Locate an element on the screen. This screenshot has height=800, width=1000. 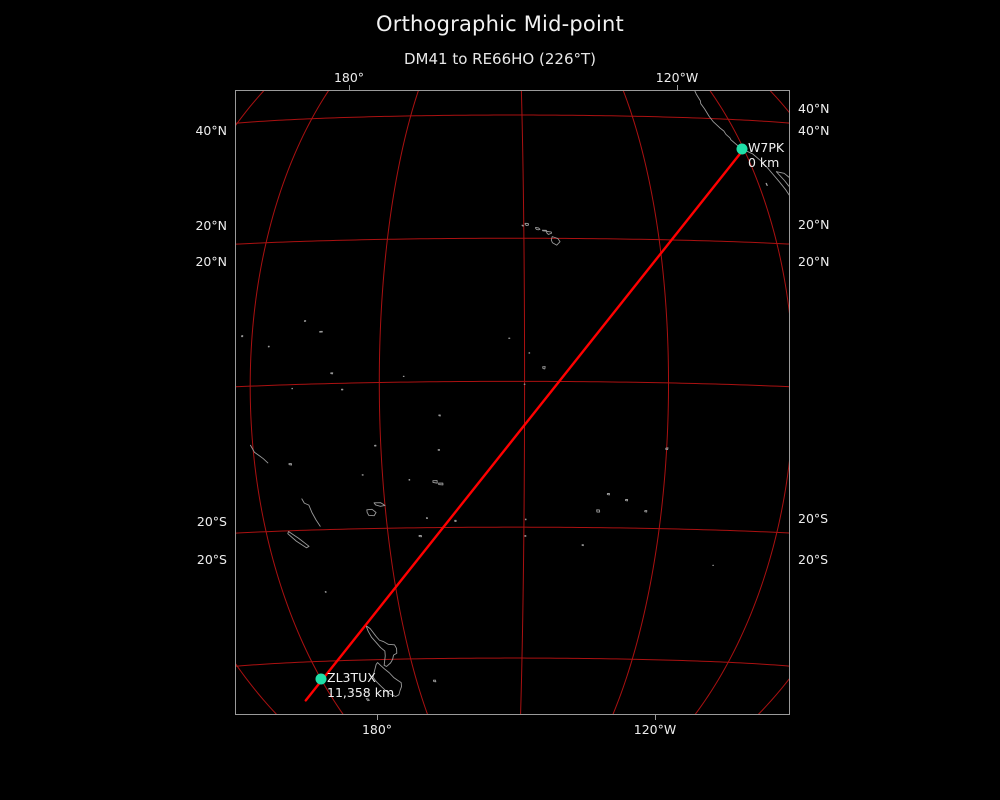
axis-label-right-2: 20°N is located at coordinates (814, 224).